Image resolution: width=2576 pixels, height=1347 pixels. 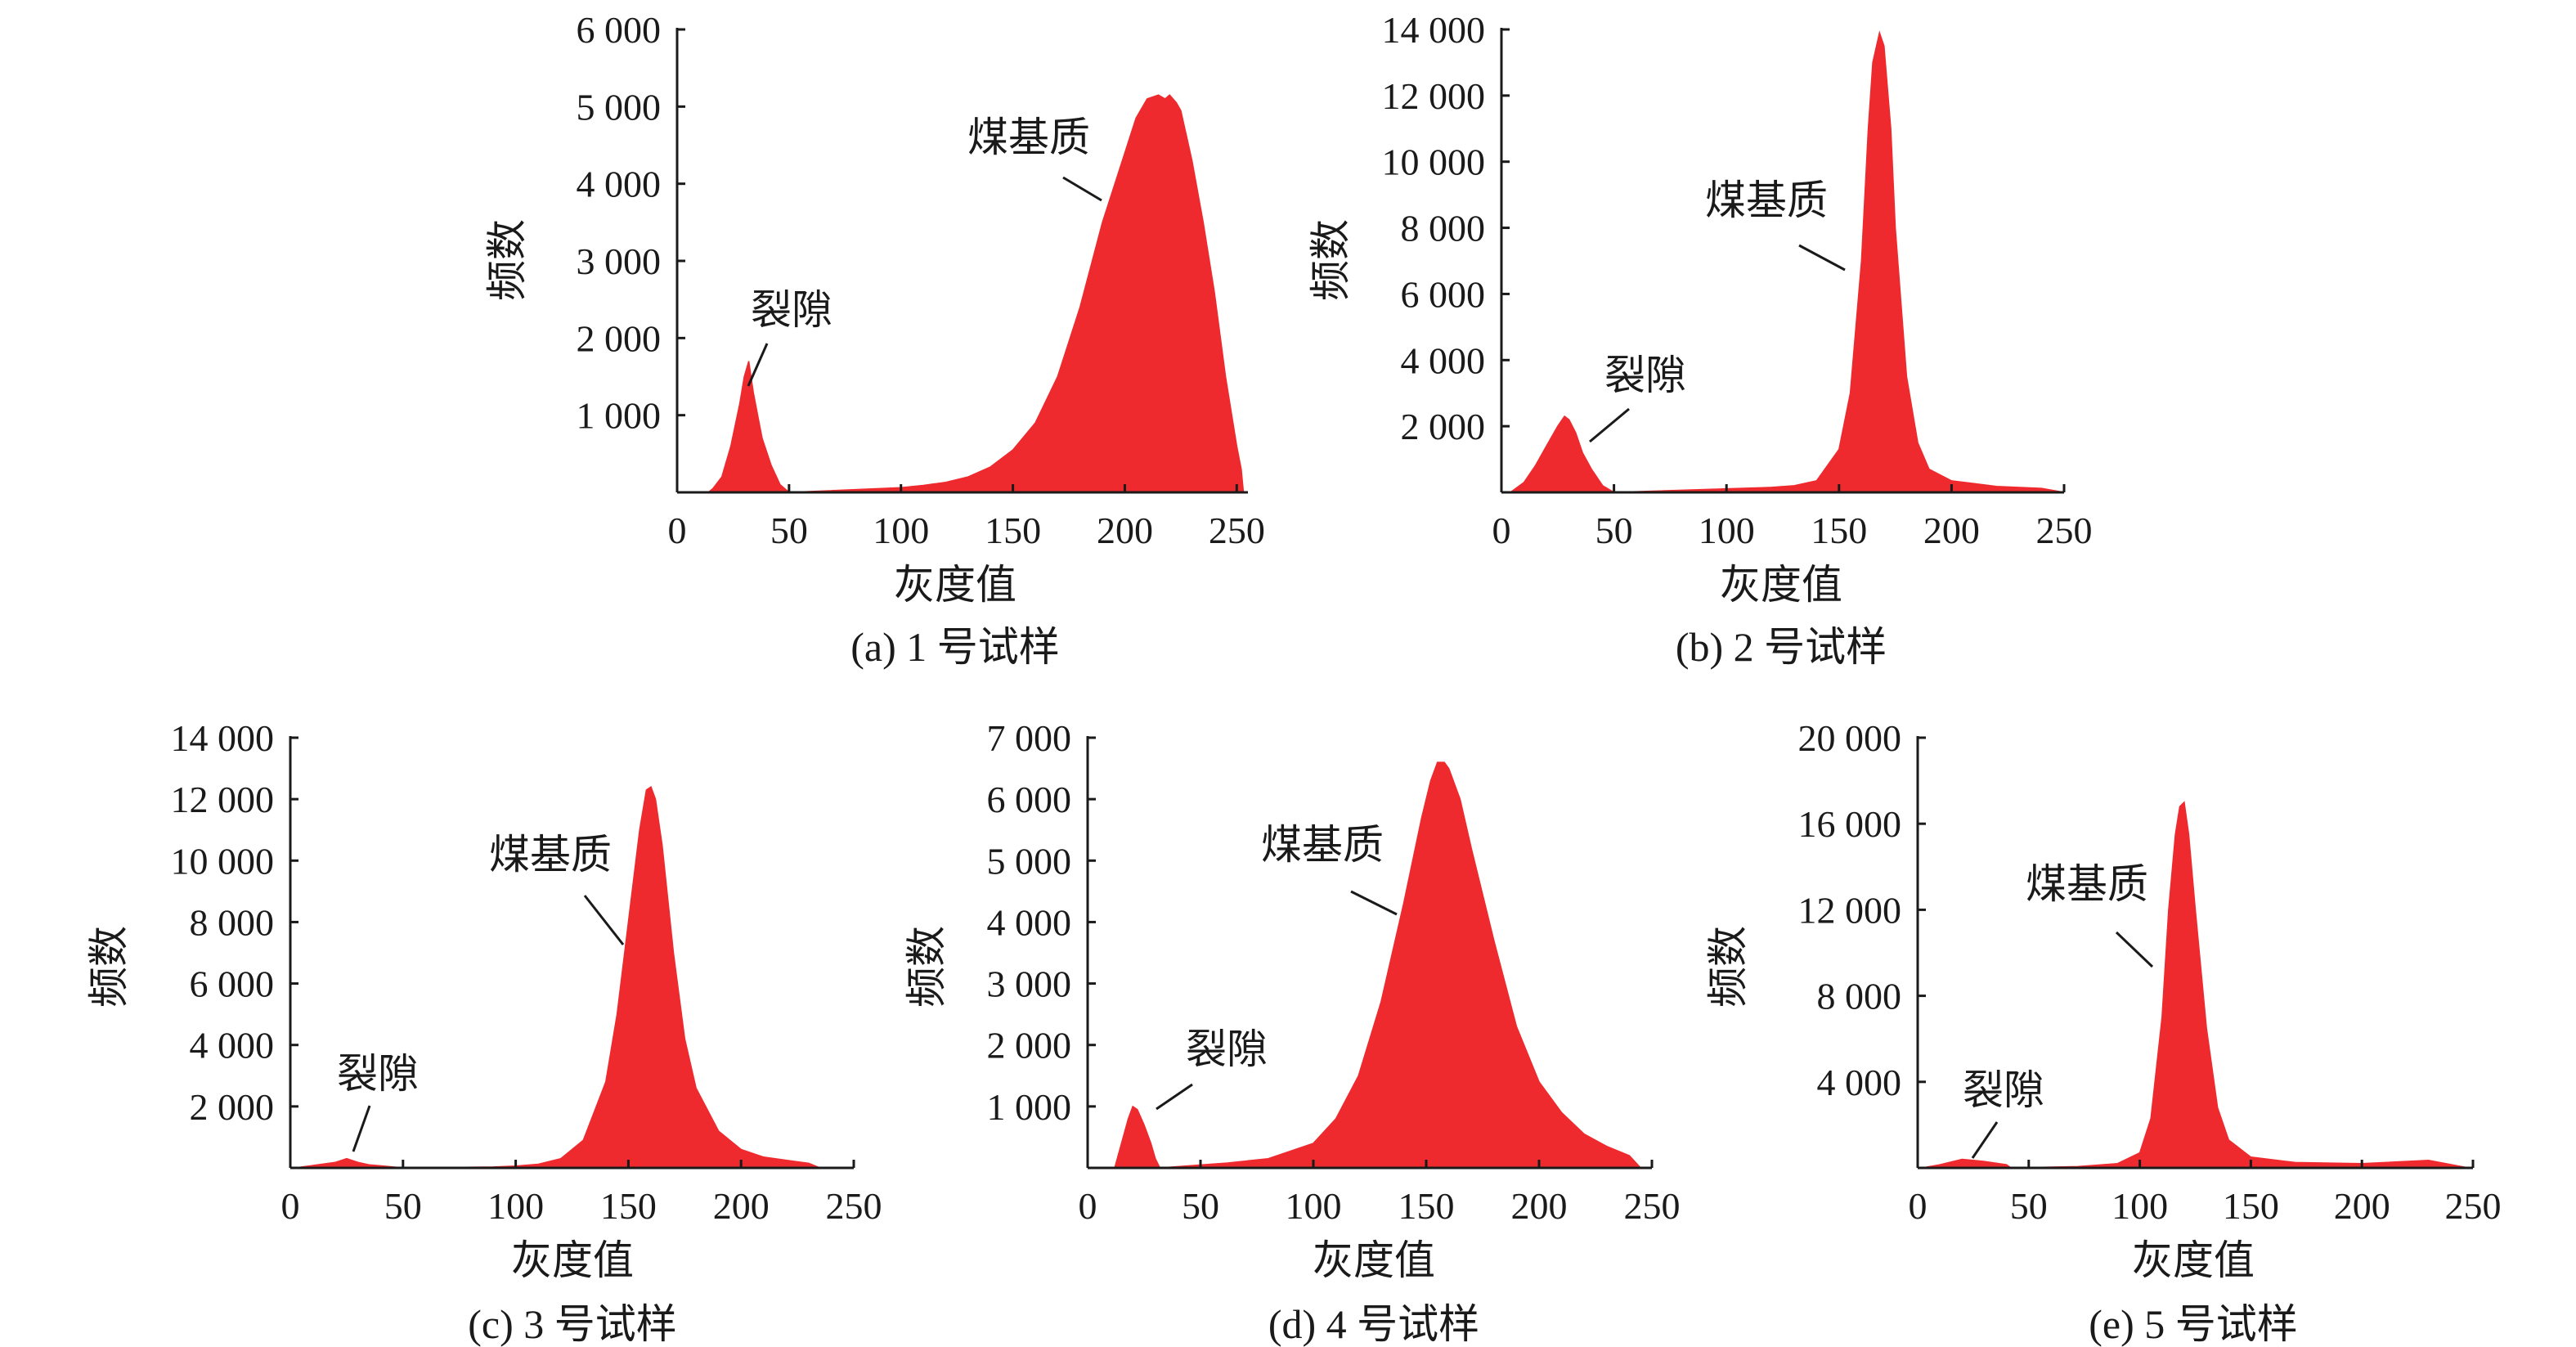 I want to click on y-tick-labels: 4 000 8 000 12 000 16 000 20 000, so click(x=1850, y=910).